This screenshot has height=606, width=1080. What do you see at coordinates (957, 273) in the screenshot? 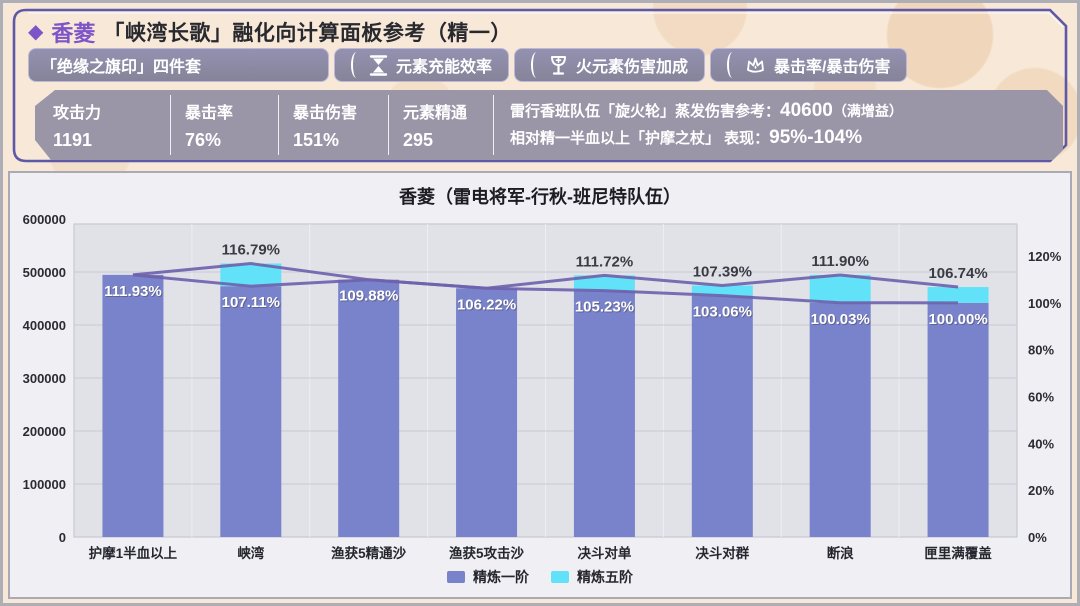
I see `bar-label-r5-7: 106.74%` at bounding box center [957, 273].